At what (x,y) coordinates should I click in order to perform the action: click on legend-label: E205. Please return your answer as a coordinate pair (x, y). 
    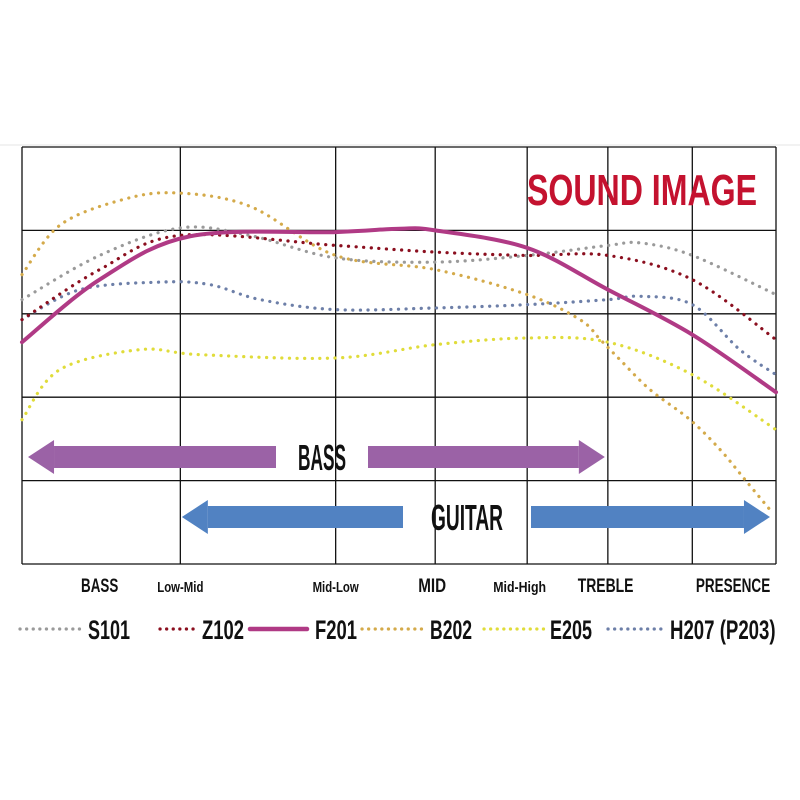
    Looking at the image, I should click on (571, 630).